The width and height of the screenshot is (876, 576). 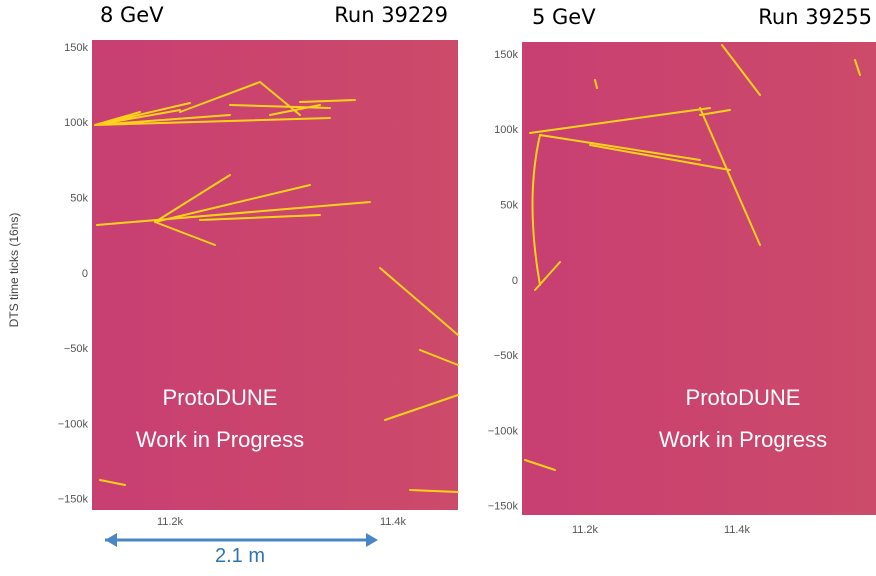 I want to click on run-label: Run 39255, so click(x=815, y=17).